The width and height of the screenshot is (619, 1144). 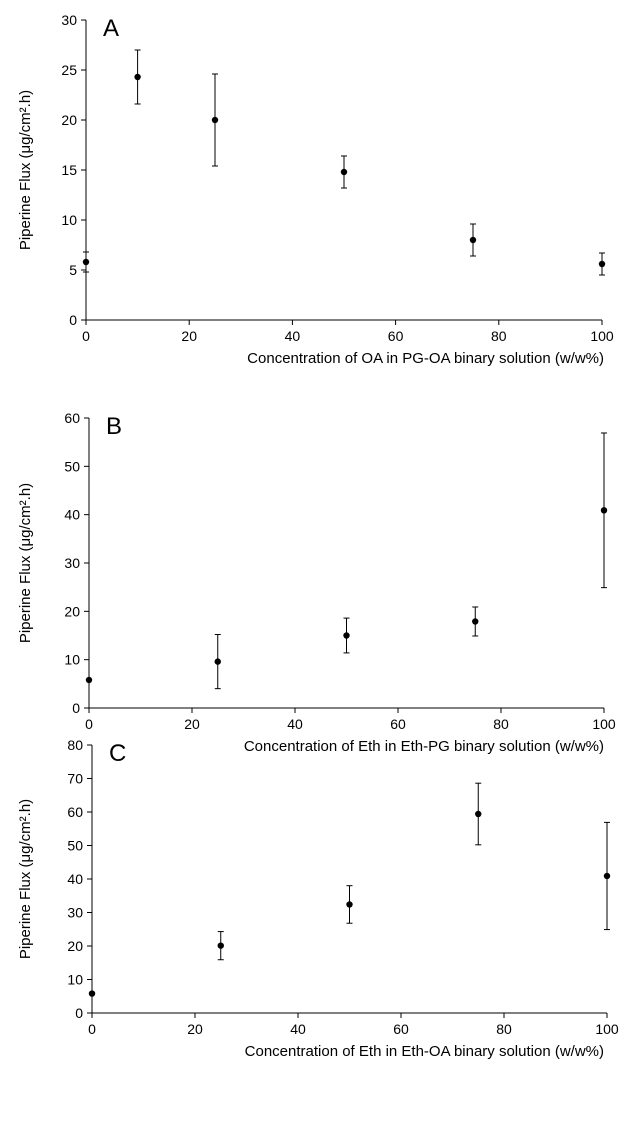 What do you see at coordinates (73, 270) in the screenshot?
I see `y-tick-label: 5` at bounding box center [73, 270].